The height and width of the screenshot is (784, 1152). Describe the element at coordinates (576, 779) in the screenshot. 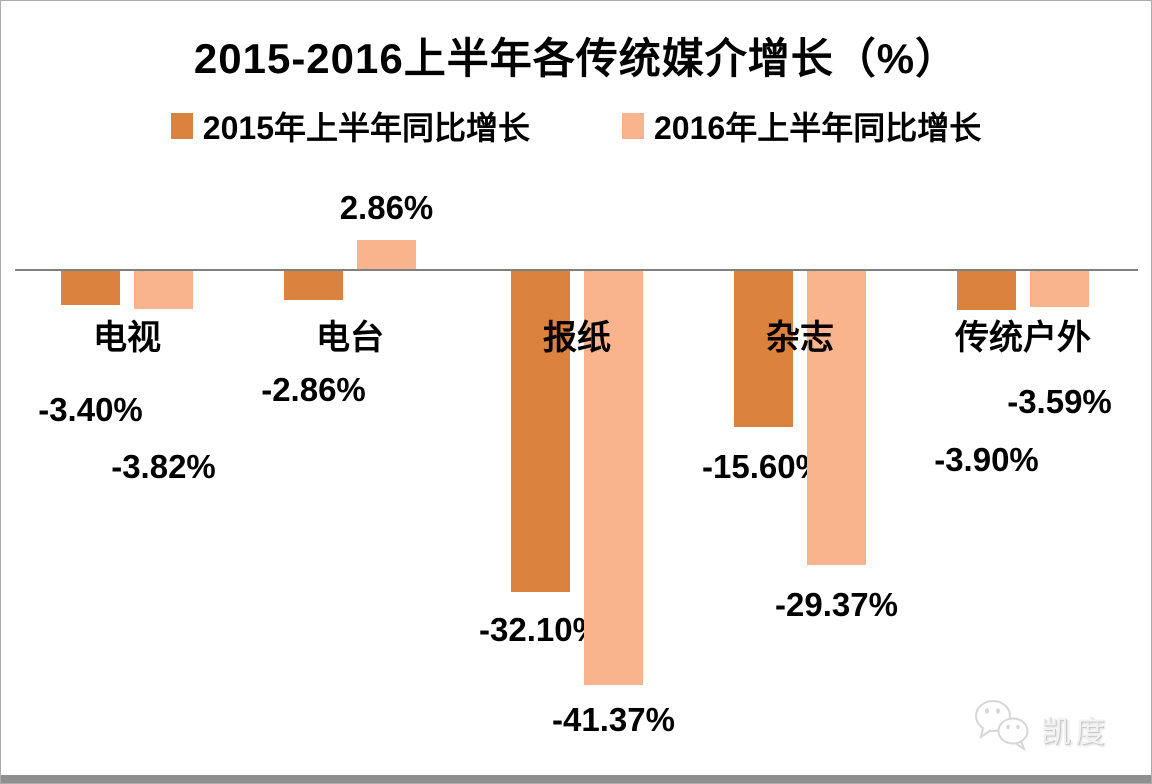

I see `bottom-divider-bar` at that location.